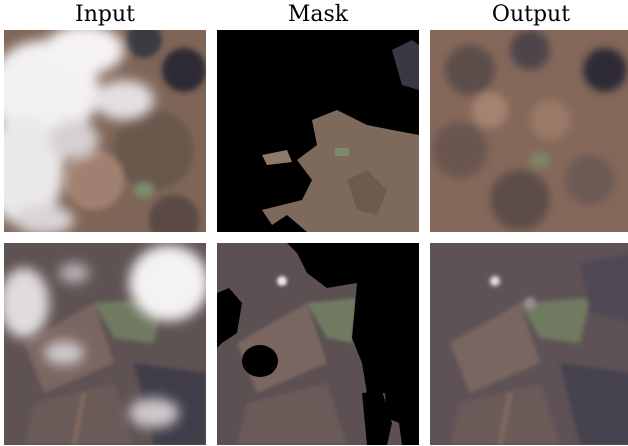  Describe the element at coordinates (531, 14) in the screenshot. I see `header-output: Output` at that location.